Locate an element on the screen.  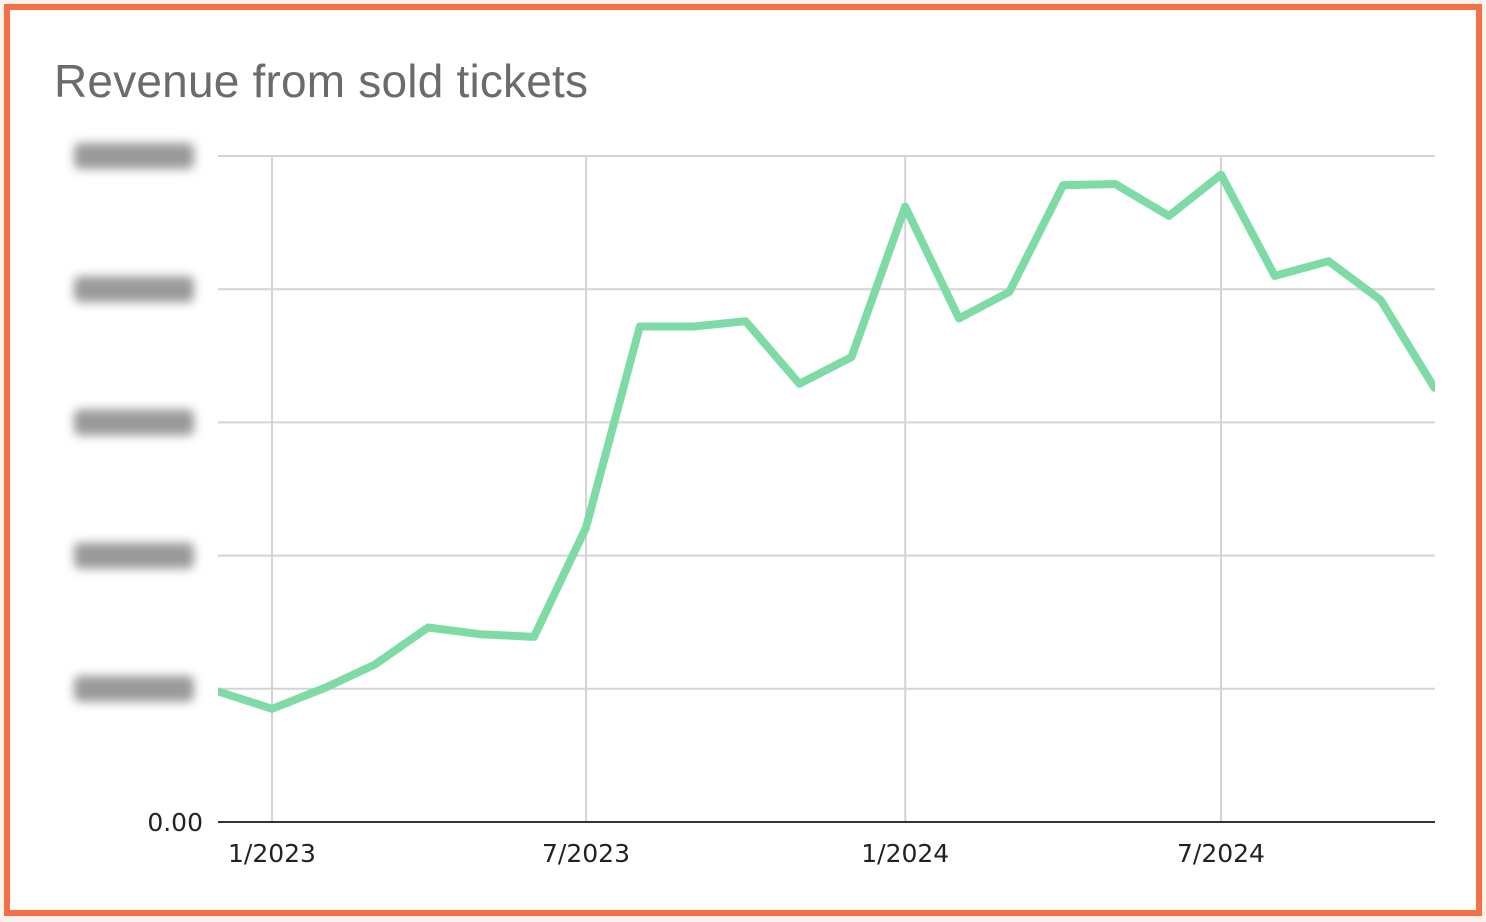
y-tick-label: 0.00 is located at coordinates (175, 822).